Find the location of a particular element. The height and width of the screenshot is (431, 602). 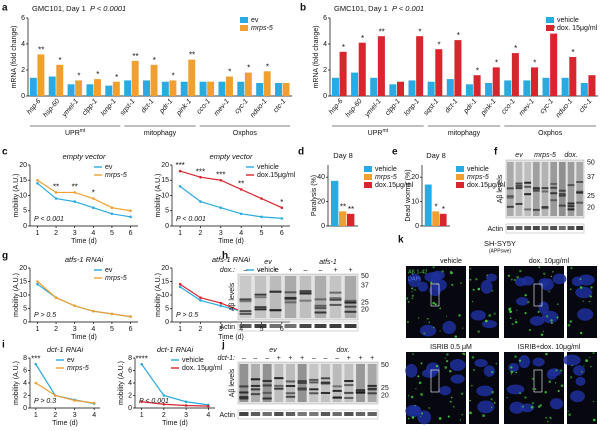

group-label-text: Oxphos is located at coordinates (550, 133).